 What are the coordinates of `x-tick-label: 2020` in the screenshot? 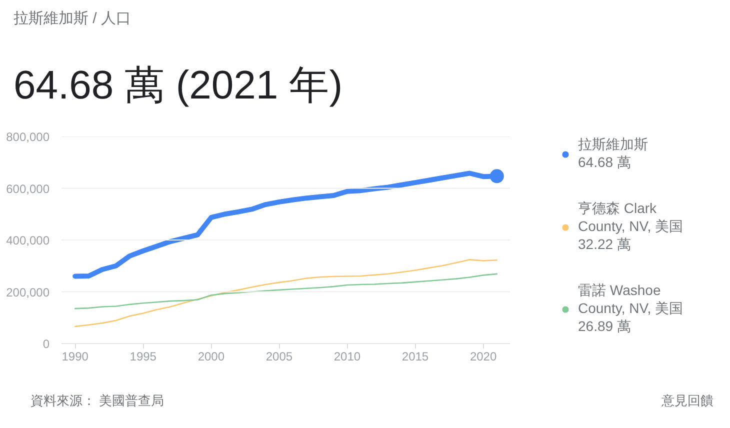 It's located at (483, 357).